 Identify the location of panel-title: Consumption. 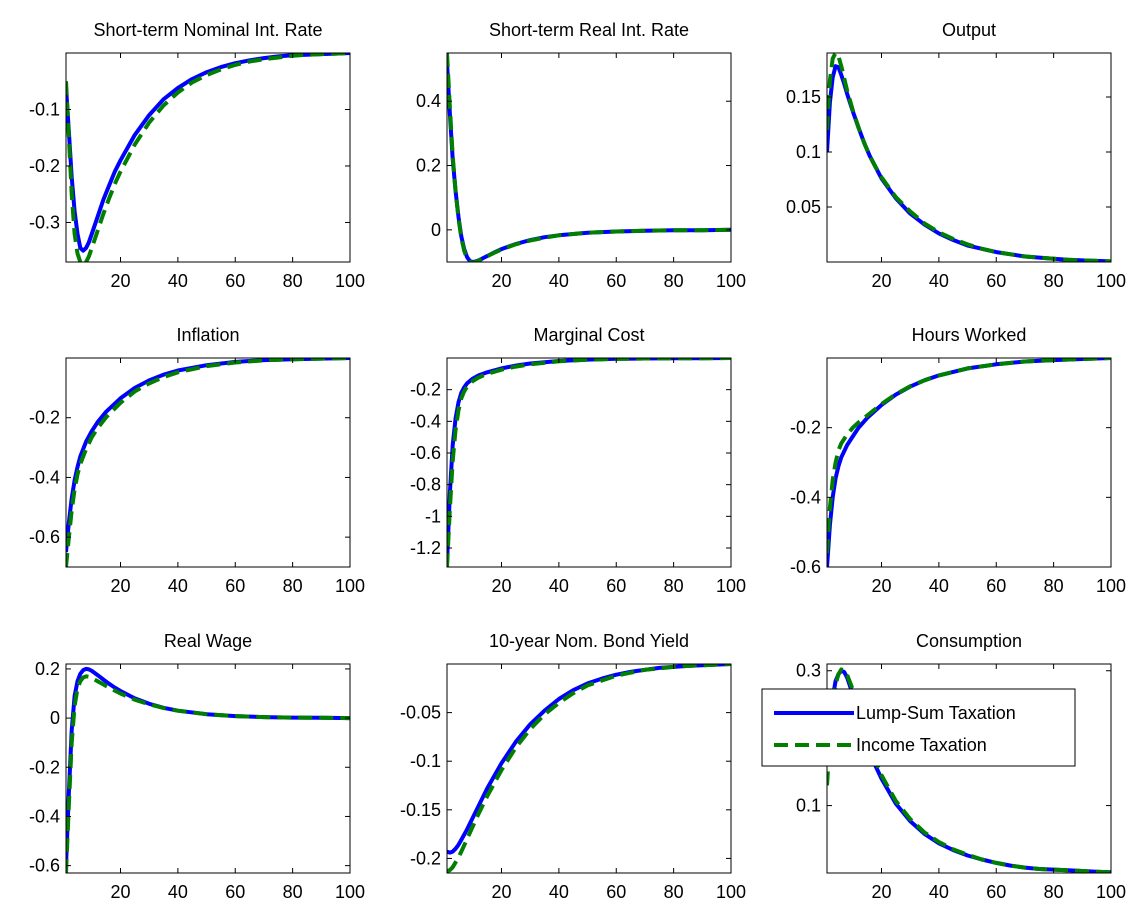
(969, 641).